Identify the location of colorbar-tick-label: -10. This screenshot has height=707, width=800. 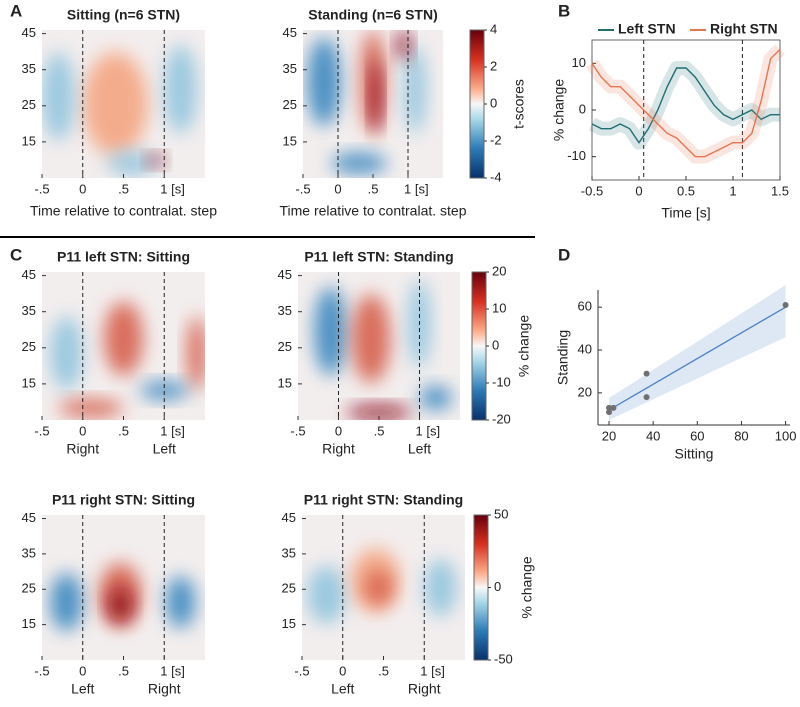
(501, 381).